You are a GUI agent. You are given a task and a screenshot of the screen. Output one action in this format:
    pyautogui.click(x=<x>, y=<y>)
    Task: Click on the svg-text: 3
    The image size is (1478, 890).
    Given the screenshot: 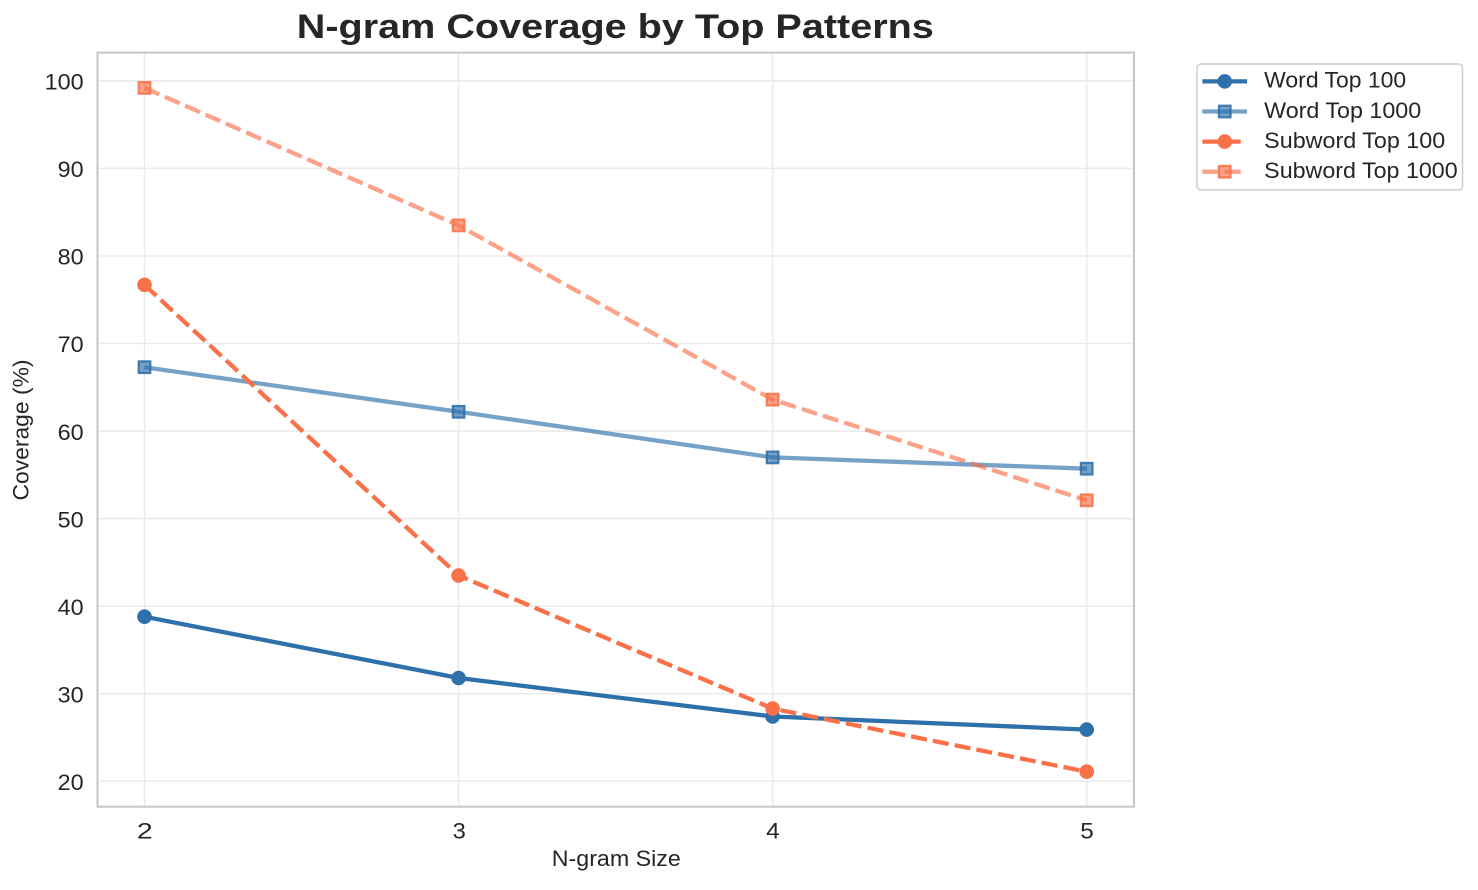 What is the action you would take?
    pyautogui.click(x=459, y=830)
    